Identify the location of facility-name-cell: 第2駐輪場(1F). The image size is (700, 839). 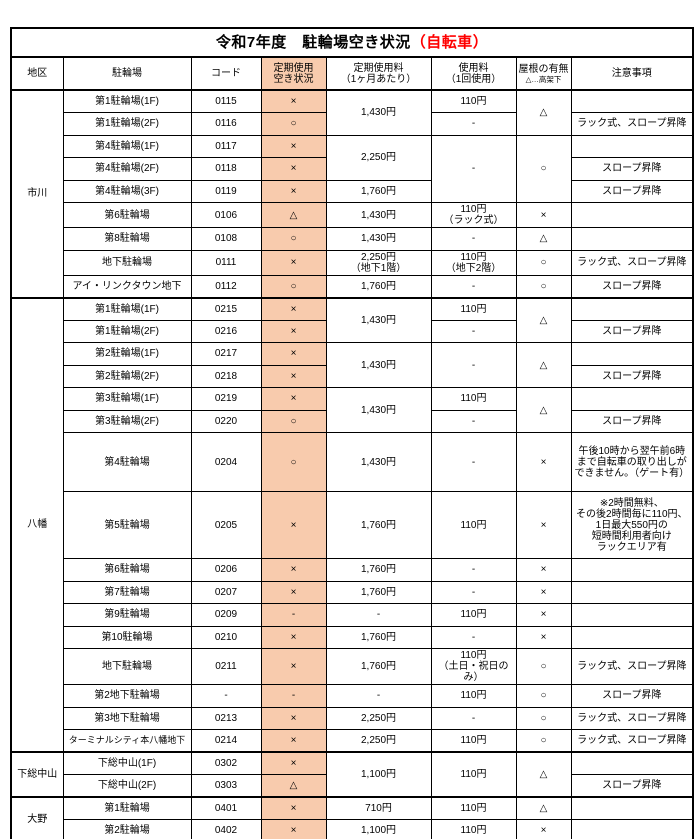
(127, 354).